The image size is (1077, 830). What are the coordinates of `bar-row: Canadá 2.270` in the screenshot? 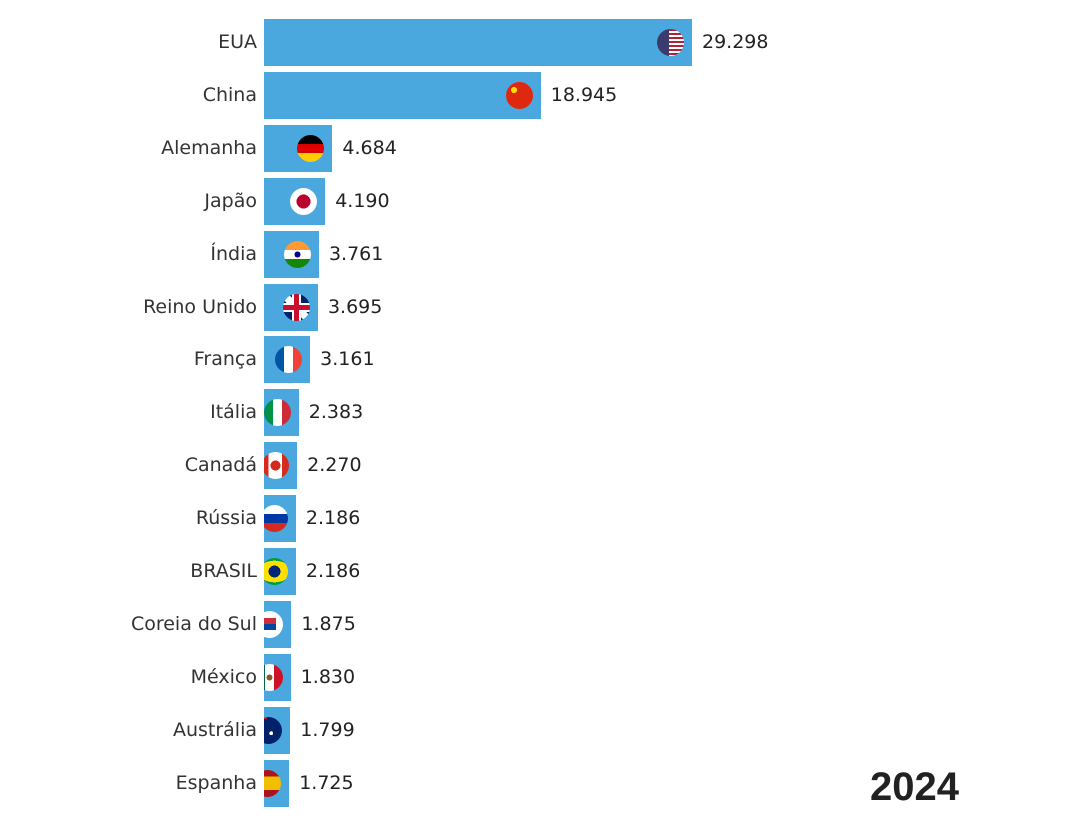 It's located at (538, 466).